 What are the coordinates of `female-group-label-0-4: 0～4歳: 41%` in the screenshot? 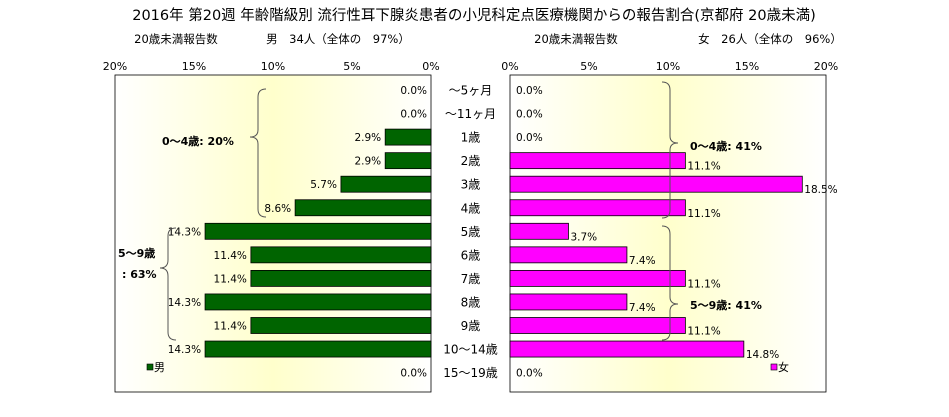 It's located at (726, 146).